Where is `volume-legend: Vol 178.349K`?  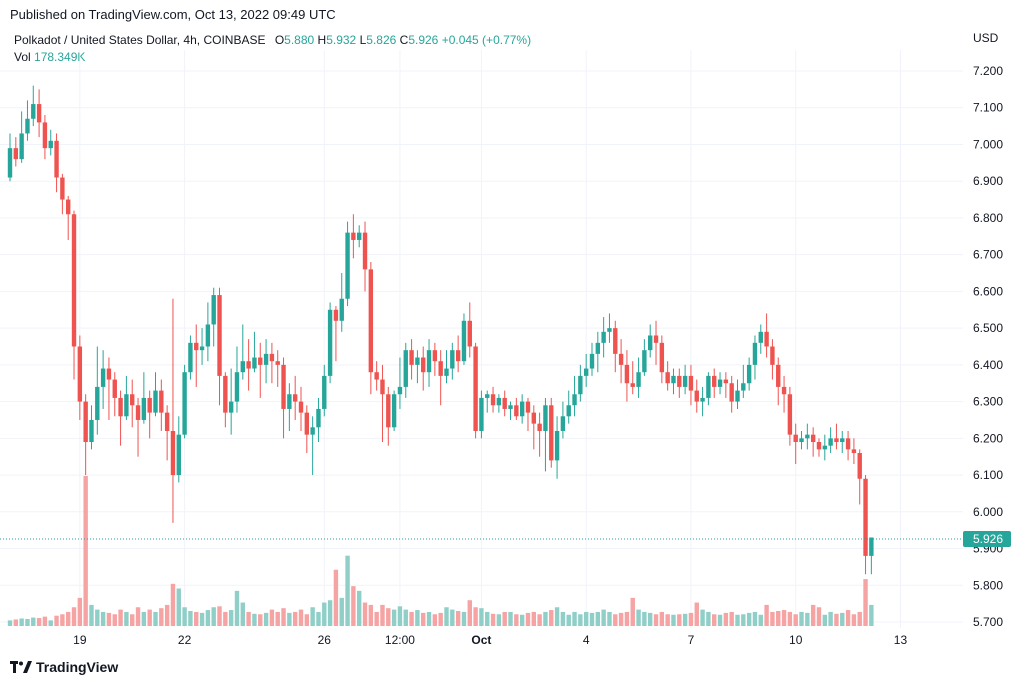
volume-legend: Vol 178.349K is located at coordinates (272, 57).